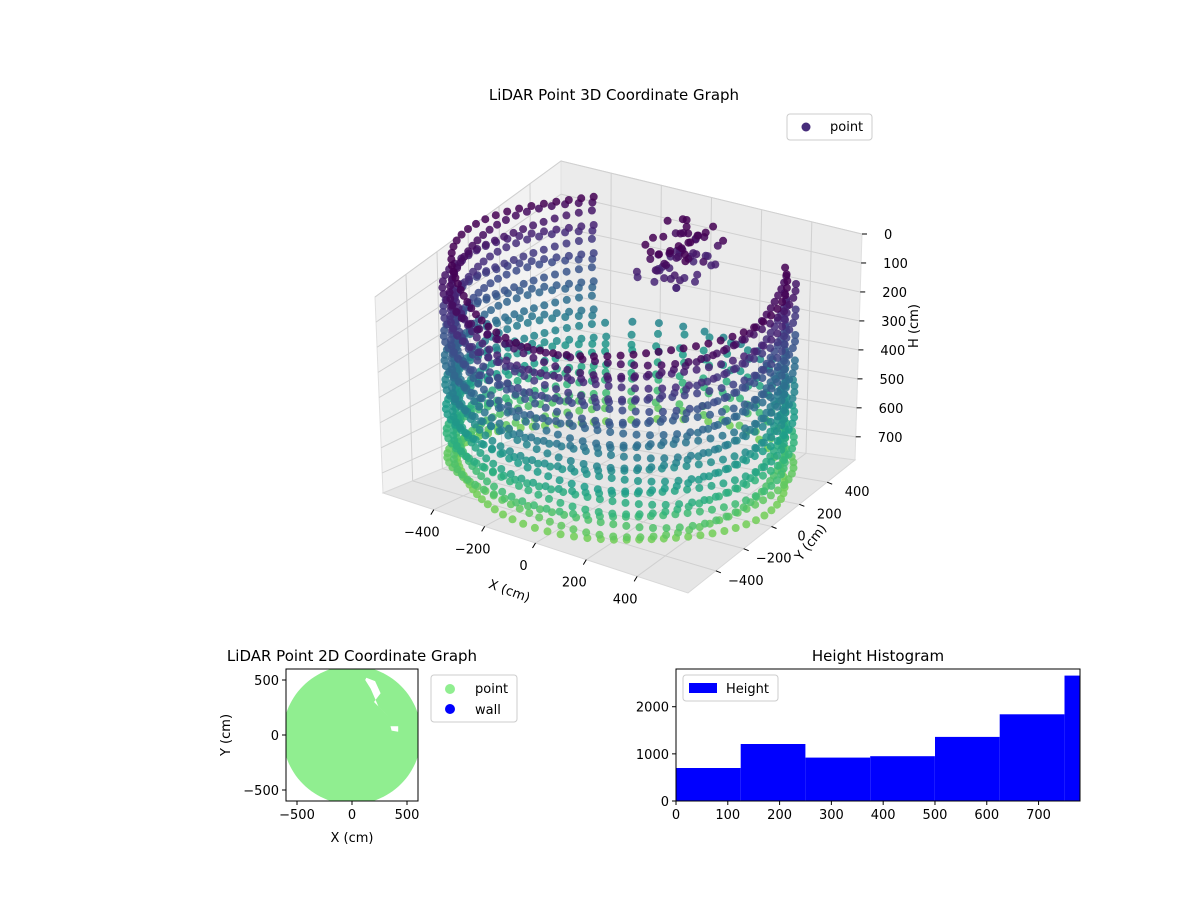 The image size is (1200, 900). I want to click on points-2d, so click(352, 735).